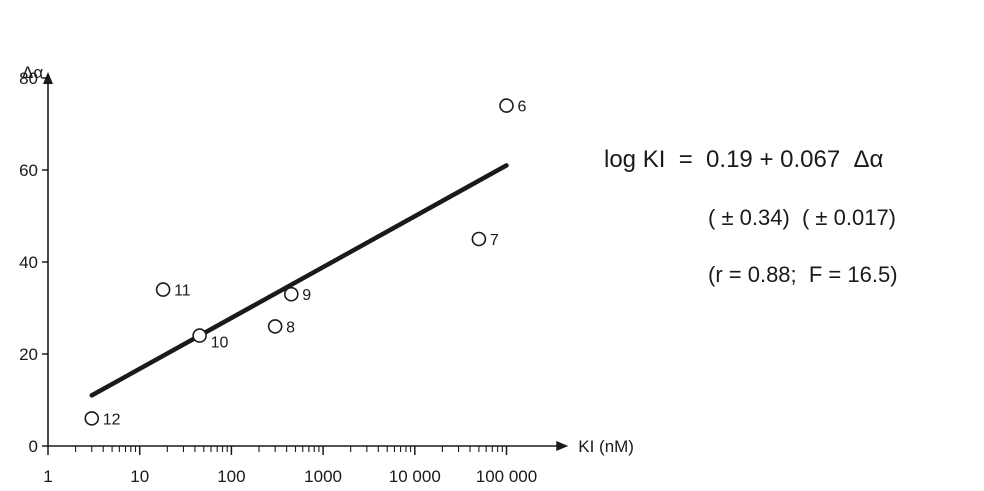 This screenshot has width=984, height=491. What do you see at coordinates (802, 217) in the screenshot?
I see `regression-errors: ( ± 0.34) ( ± 0.017)` at bounding box center [802, 217].